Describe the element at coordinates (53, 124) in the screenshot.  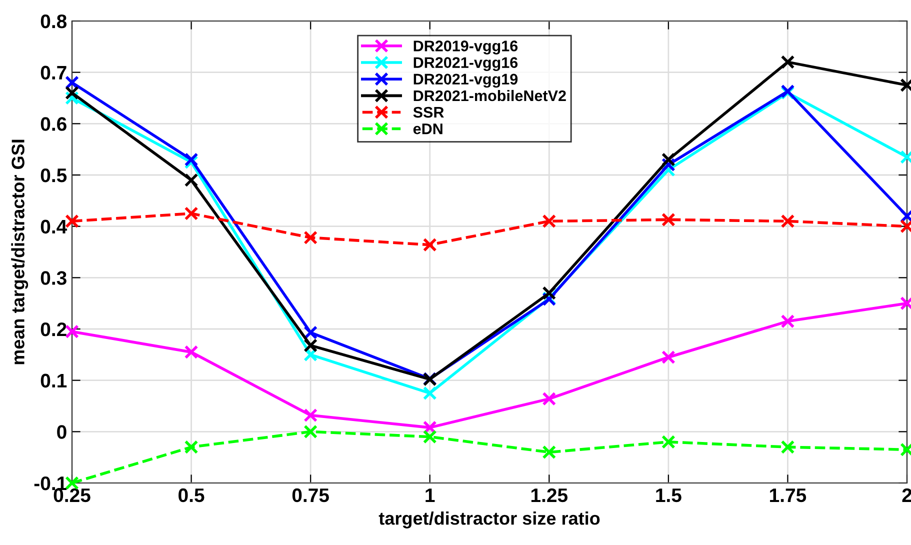
I see `y-tick-label: 0.6` at that location.